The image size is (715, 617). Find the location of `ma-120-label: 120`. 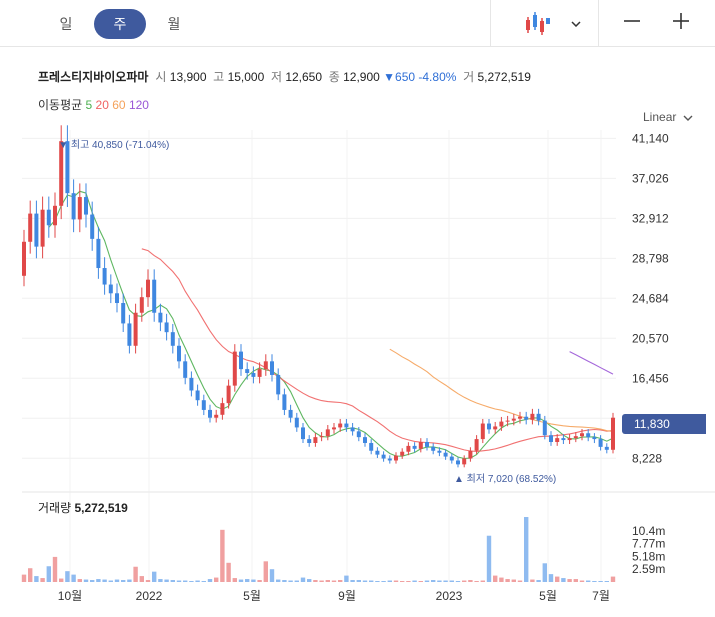

ma-120-label: 120 is located at coordinates (138, 105).